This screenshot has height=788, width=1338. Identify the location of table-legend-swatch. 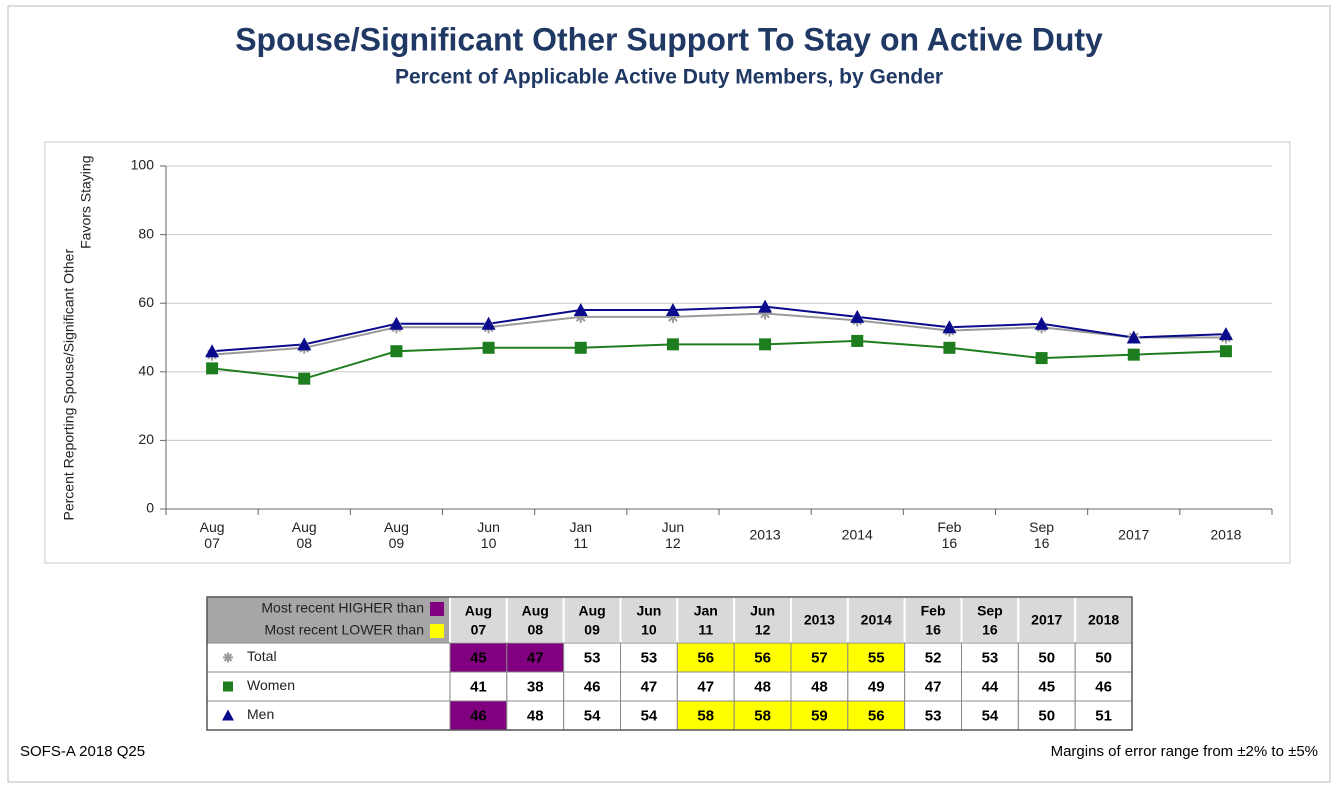
(437, 609).